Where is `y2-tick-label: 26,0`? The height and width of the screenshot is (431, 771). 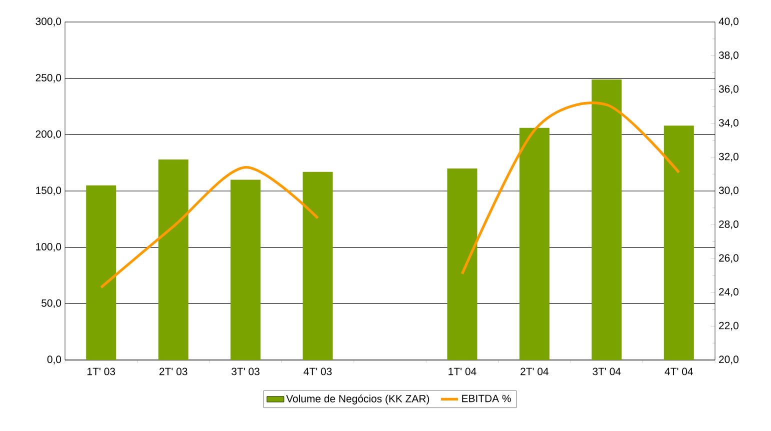 y2-tick-label: 26,0 is located at coordinates (728, 258).